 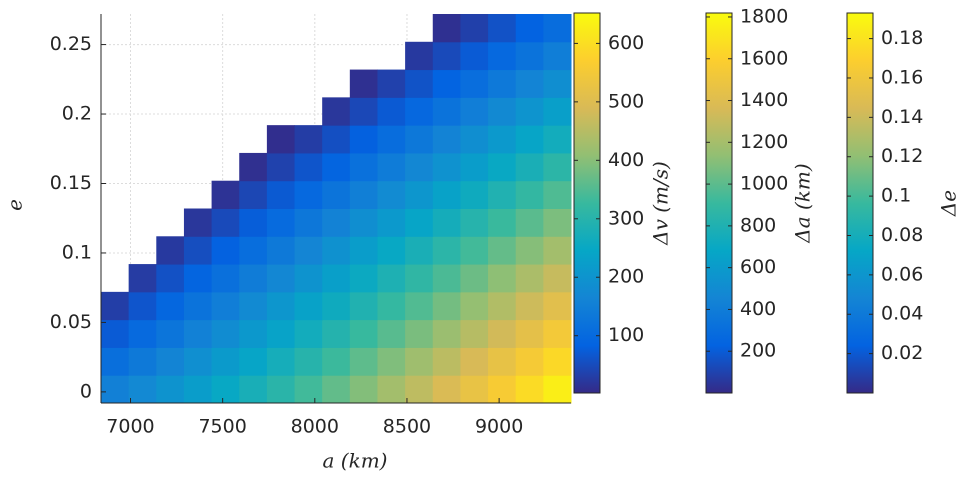 I want to click on colorbar-tick-label: 300, so click(x=626, y=218).